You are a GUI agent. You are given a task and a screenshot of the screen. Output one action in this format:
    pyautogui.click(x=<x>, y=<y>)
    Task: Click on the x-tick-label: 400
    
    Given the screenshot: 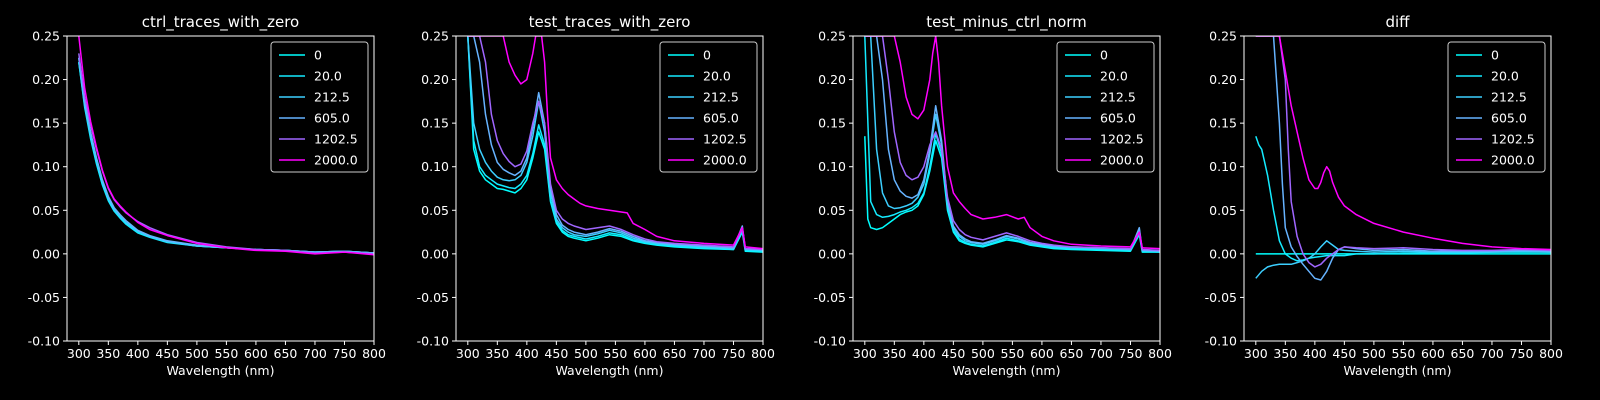 What is the action you would take?
    pyautogui.click(x=527, y=353)
    